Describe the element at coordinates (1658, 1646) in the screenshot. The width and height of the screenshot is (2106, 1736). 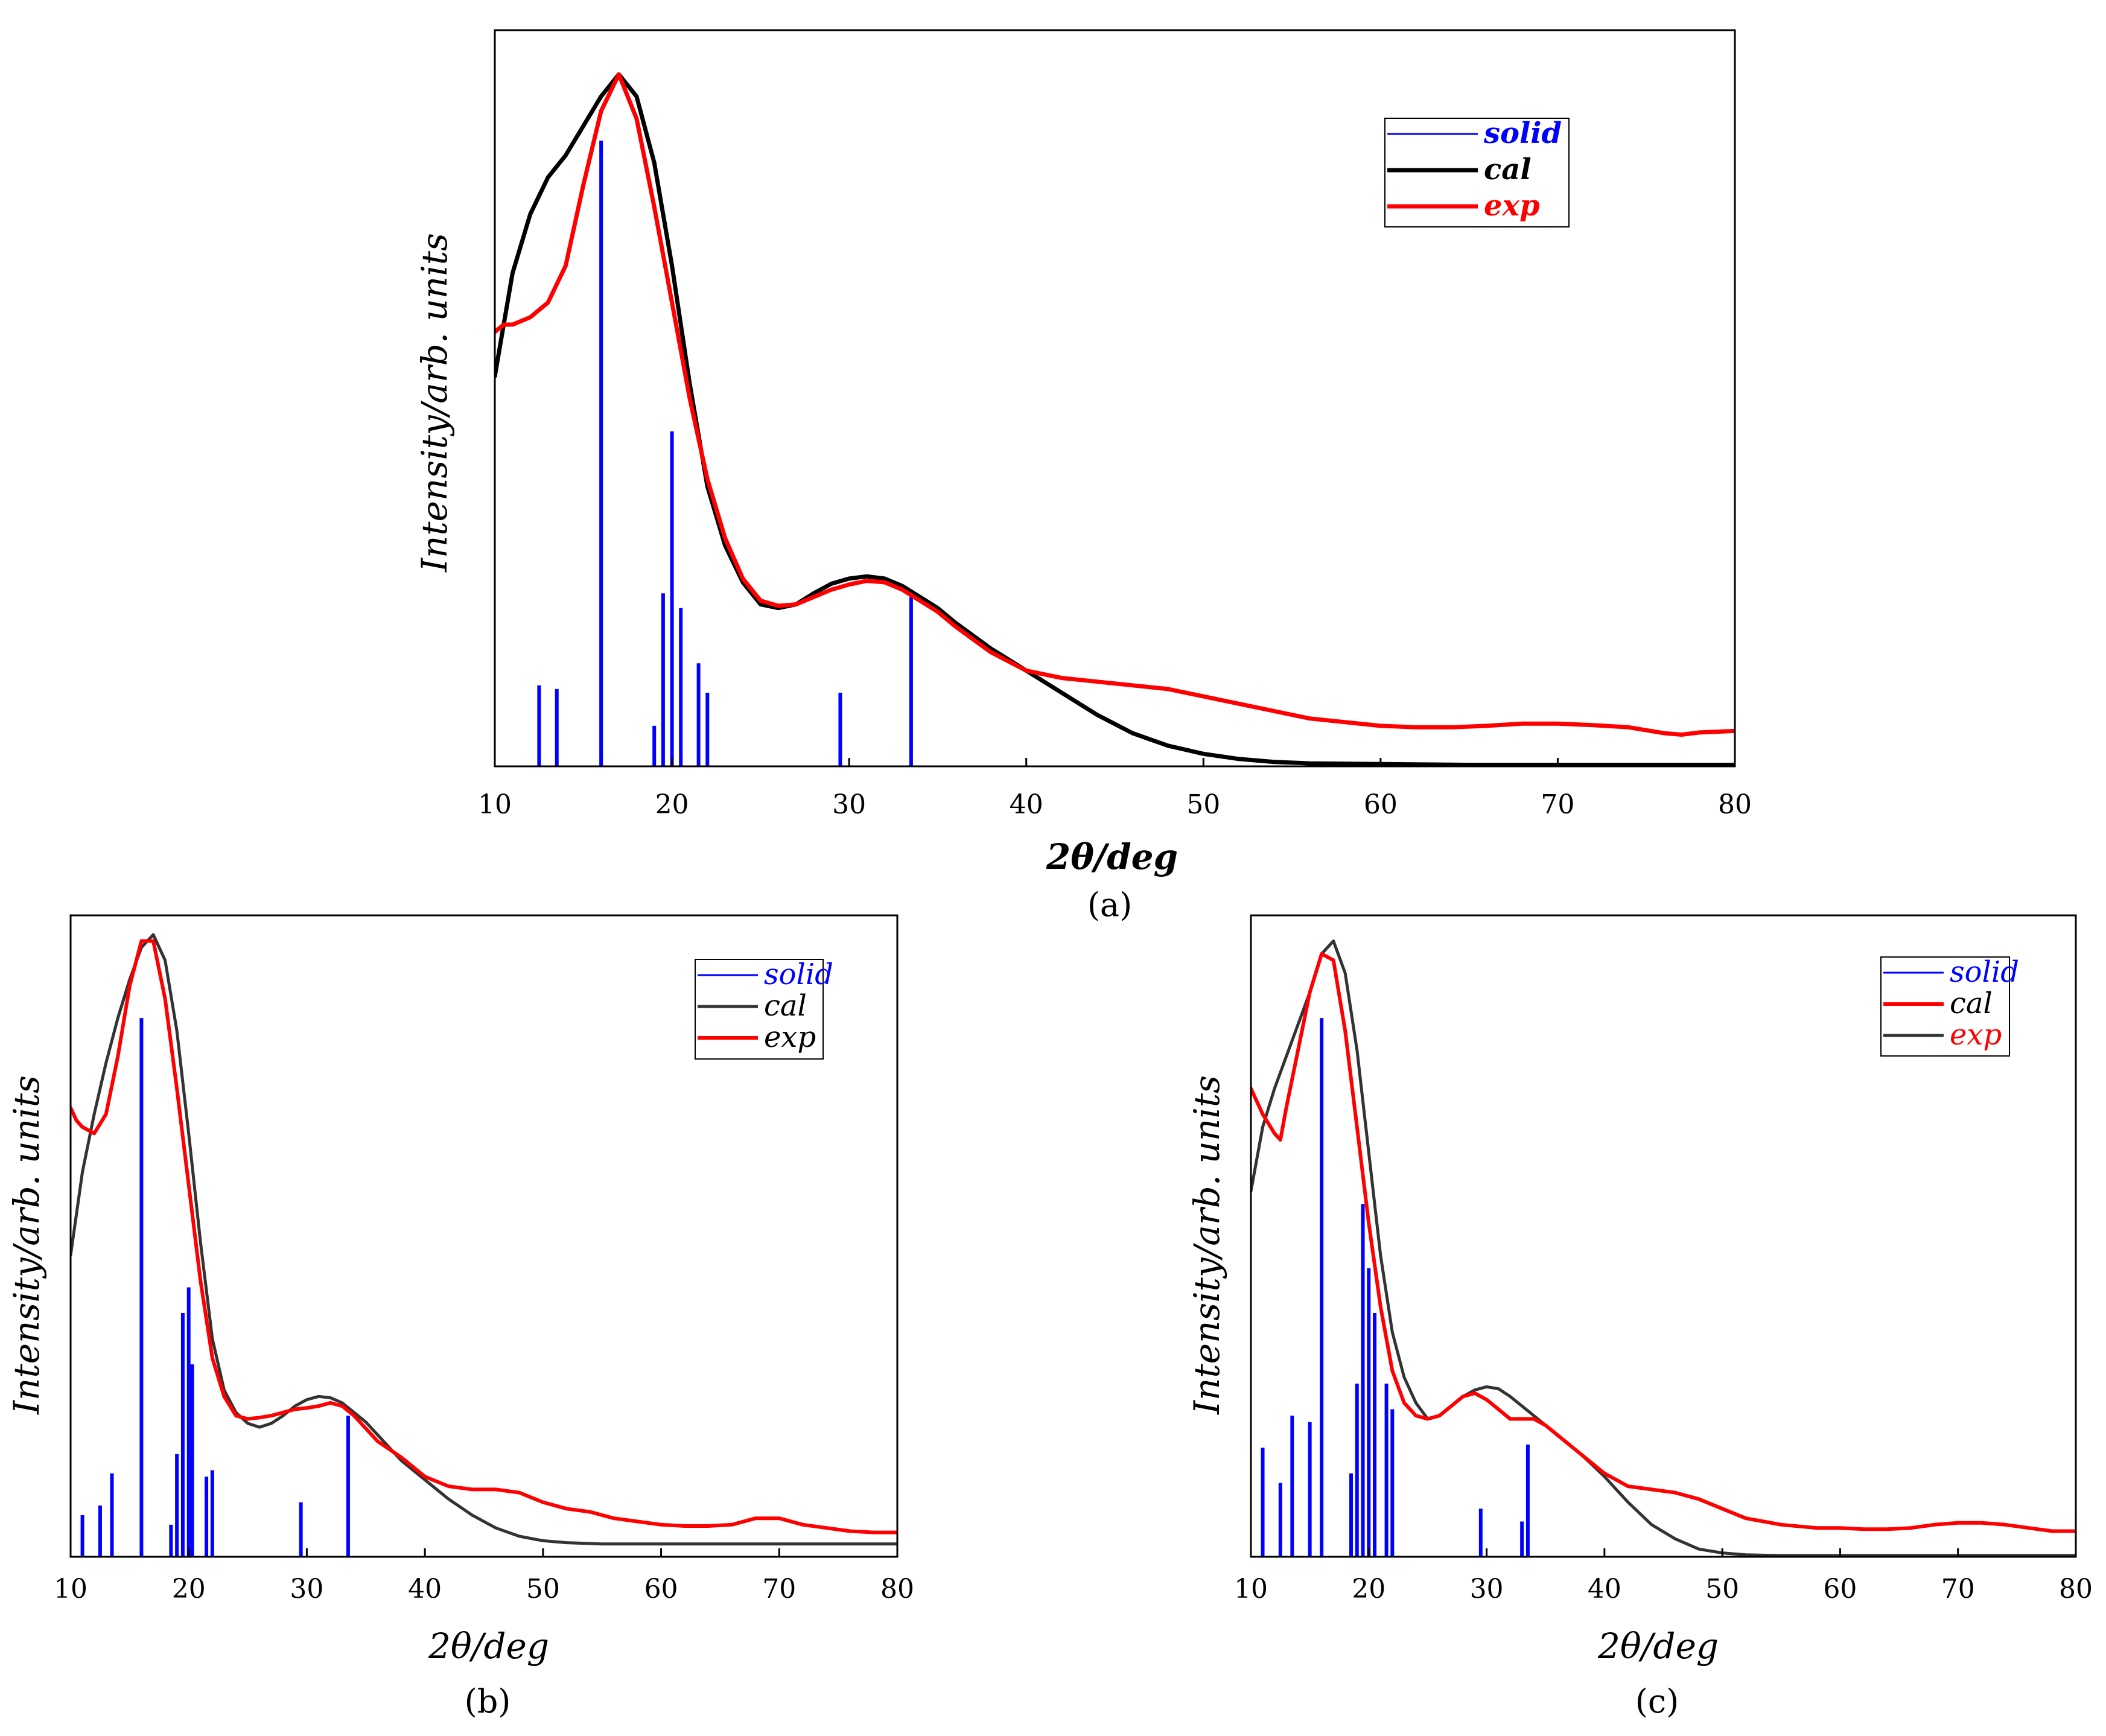
I see `panel-c-x-axis-title: 2θ/deg` at that location.